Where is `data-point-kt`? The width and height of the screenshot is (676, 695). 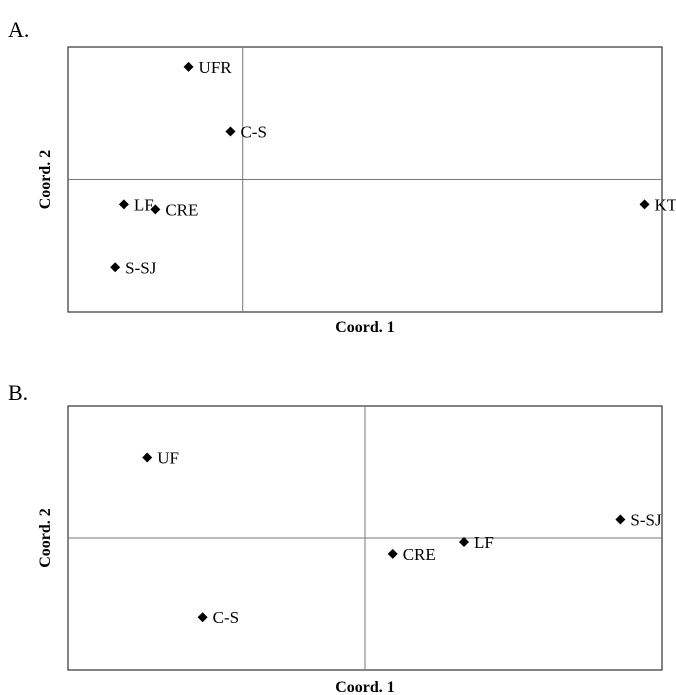 data-point-kt is located at coordinates (644, 204).